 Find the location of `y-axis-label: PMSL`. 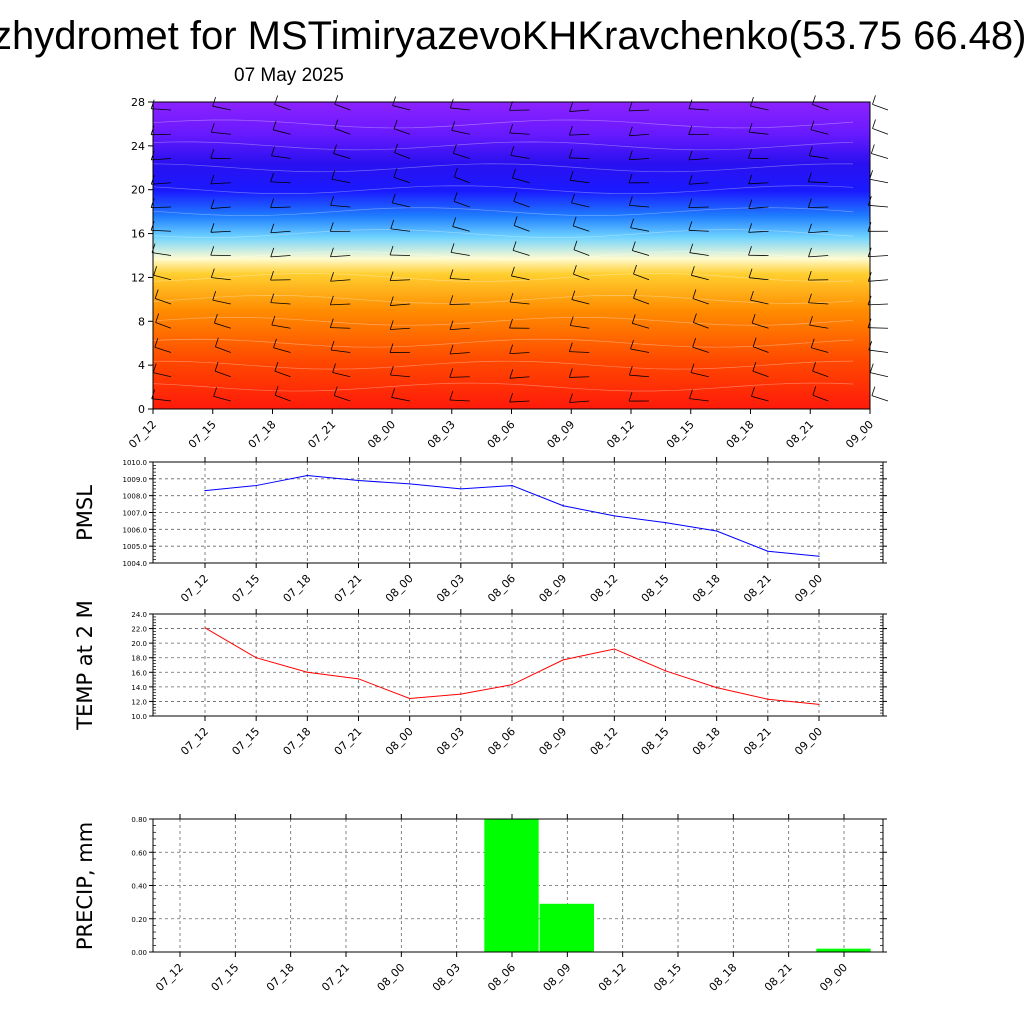

y-axis-label: PMSL is located at coordinates (85, 513).